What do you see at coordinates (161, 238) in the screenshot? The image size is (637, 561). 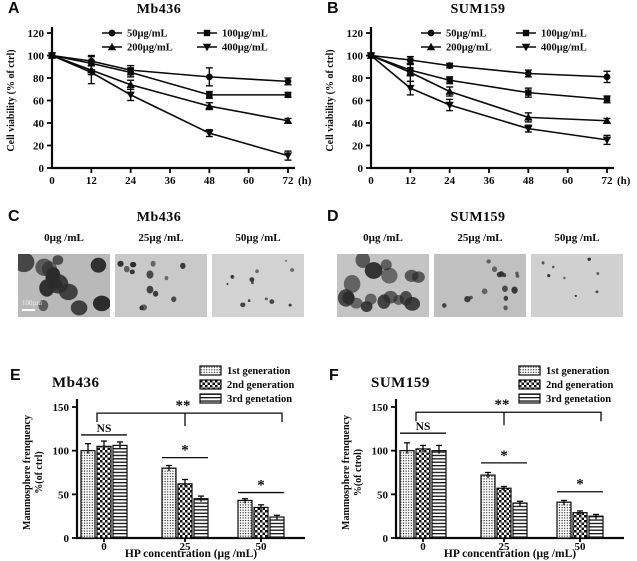 I see `micrograph-label: 25µg /mL` at bounding box center [161, 238].